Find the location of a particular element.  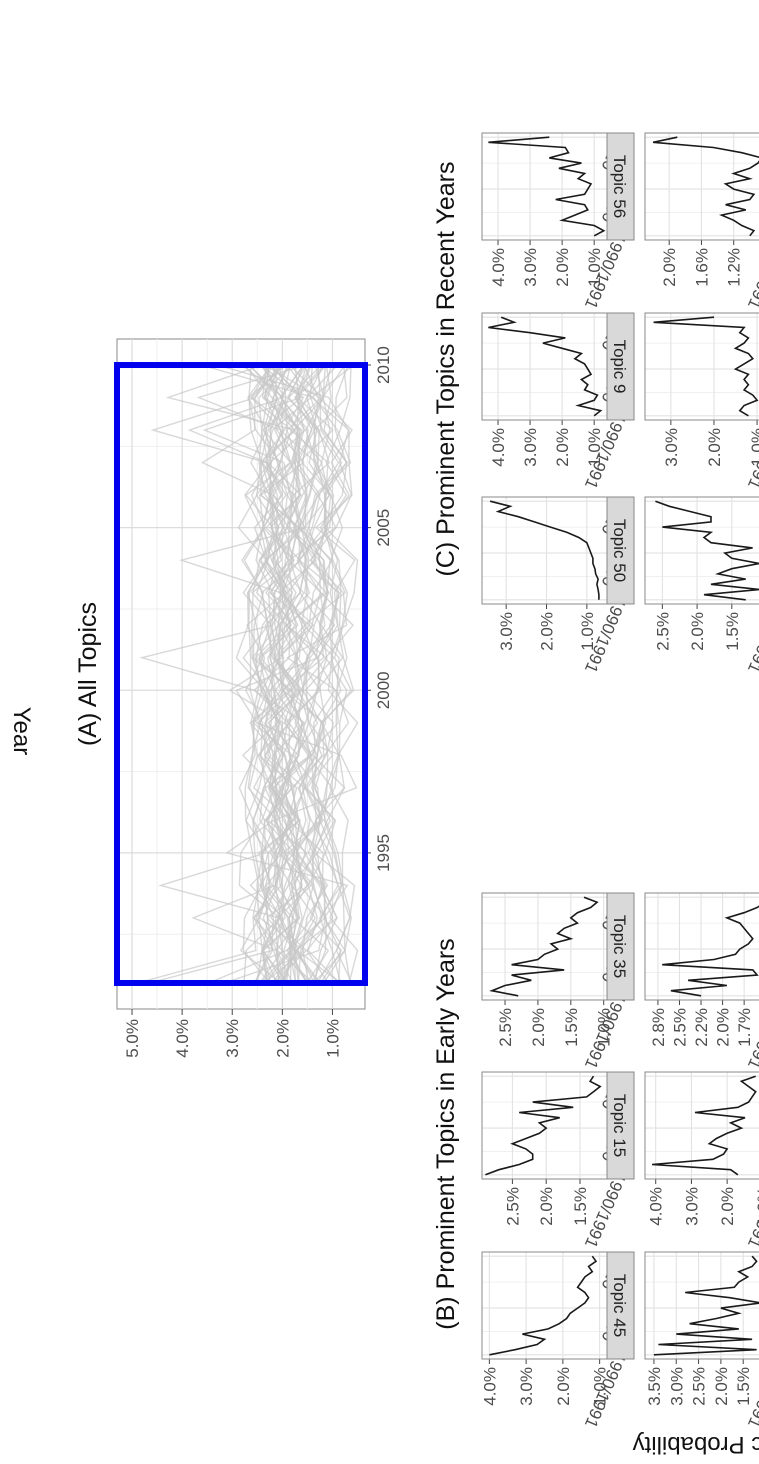

y-tick-label: 1.2% is located at coordinates (734, 267).